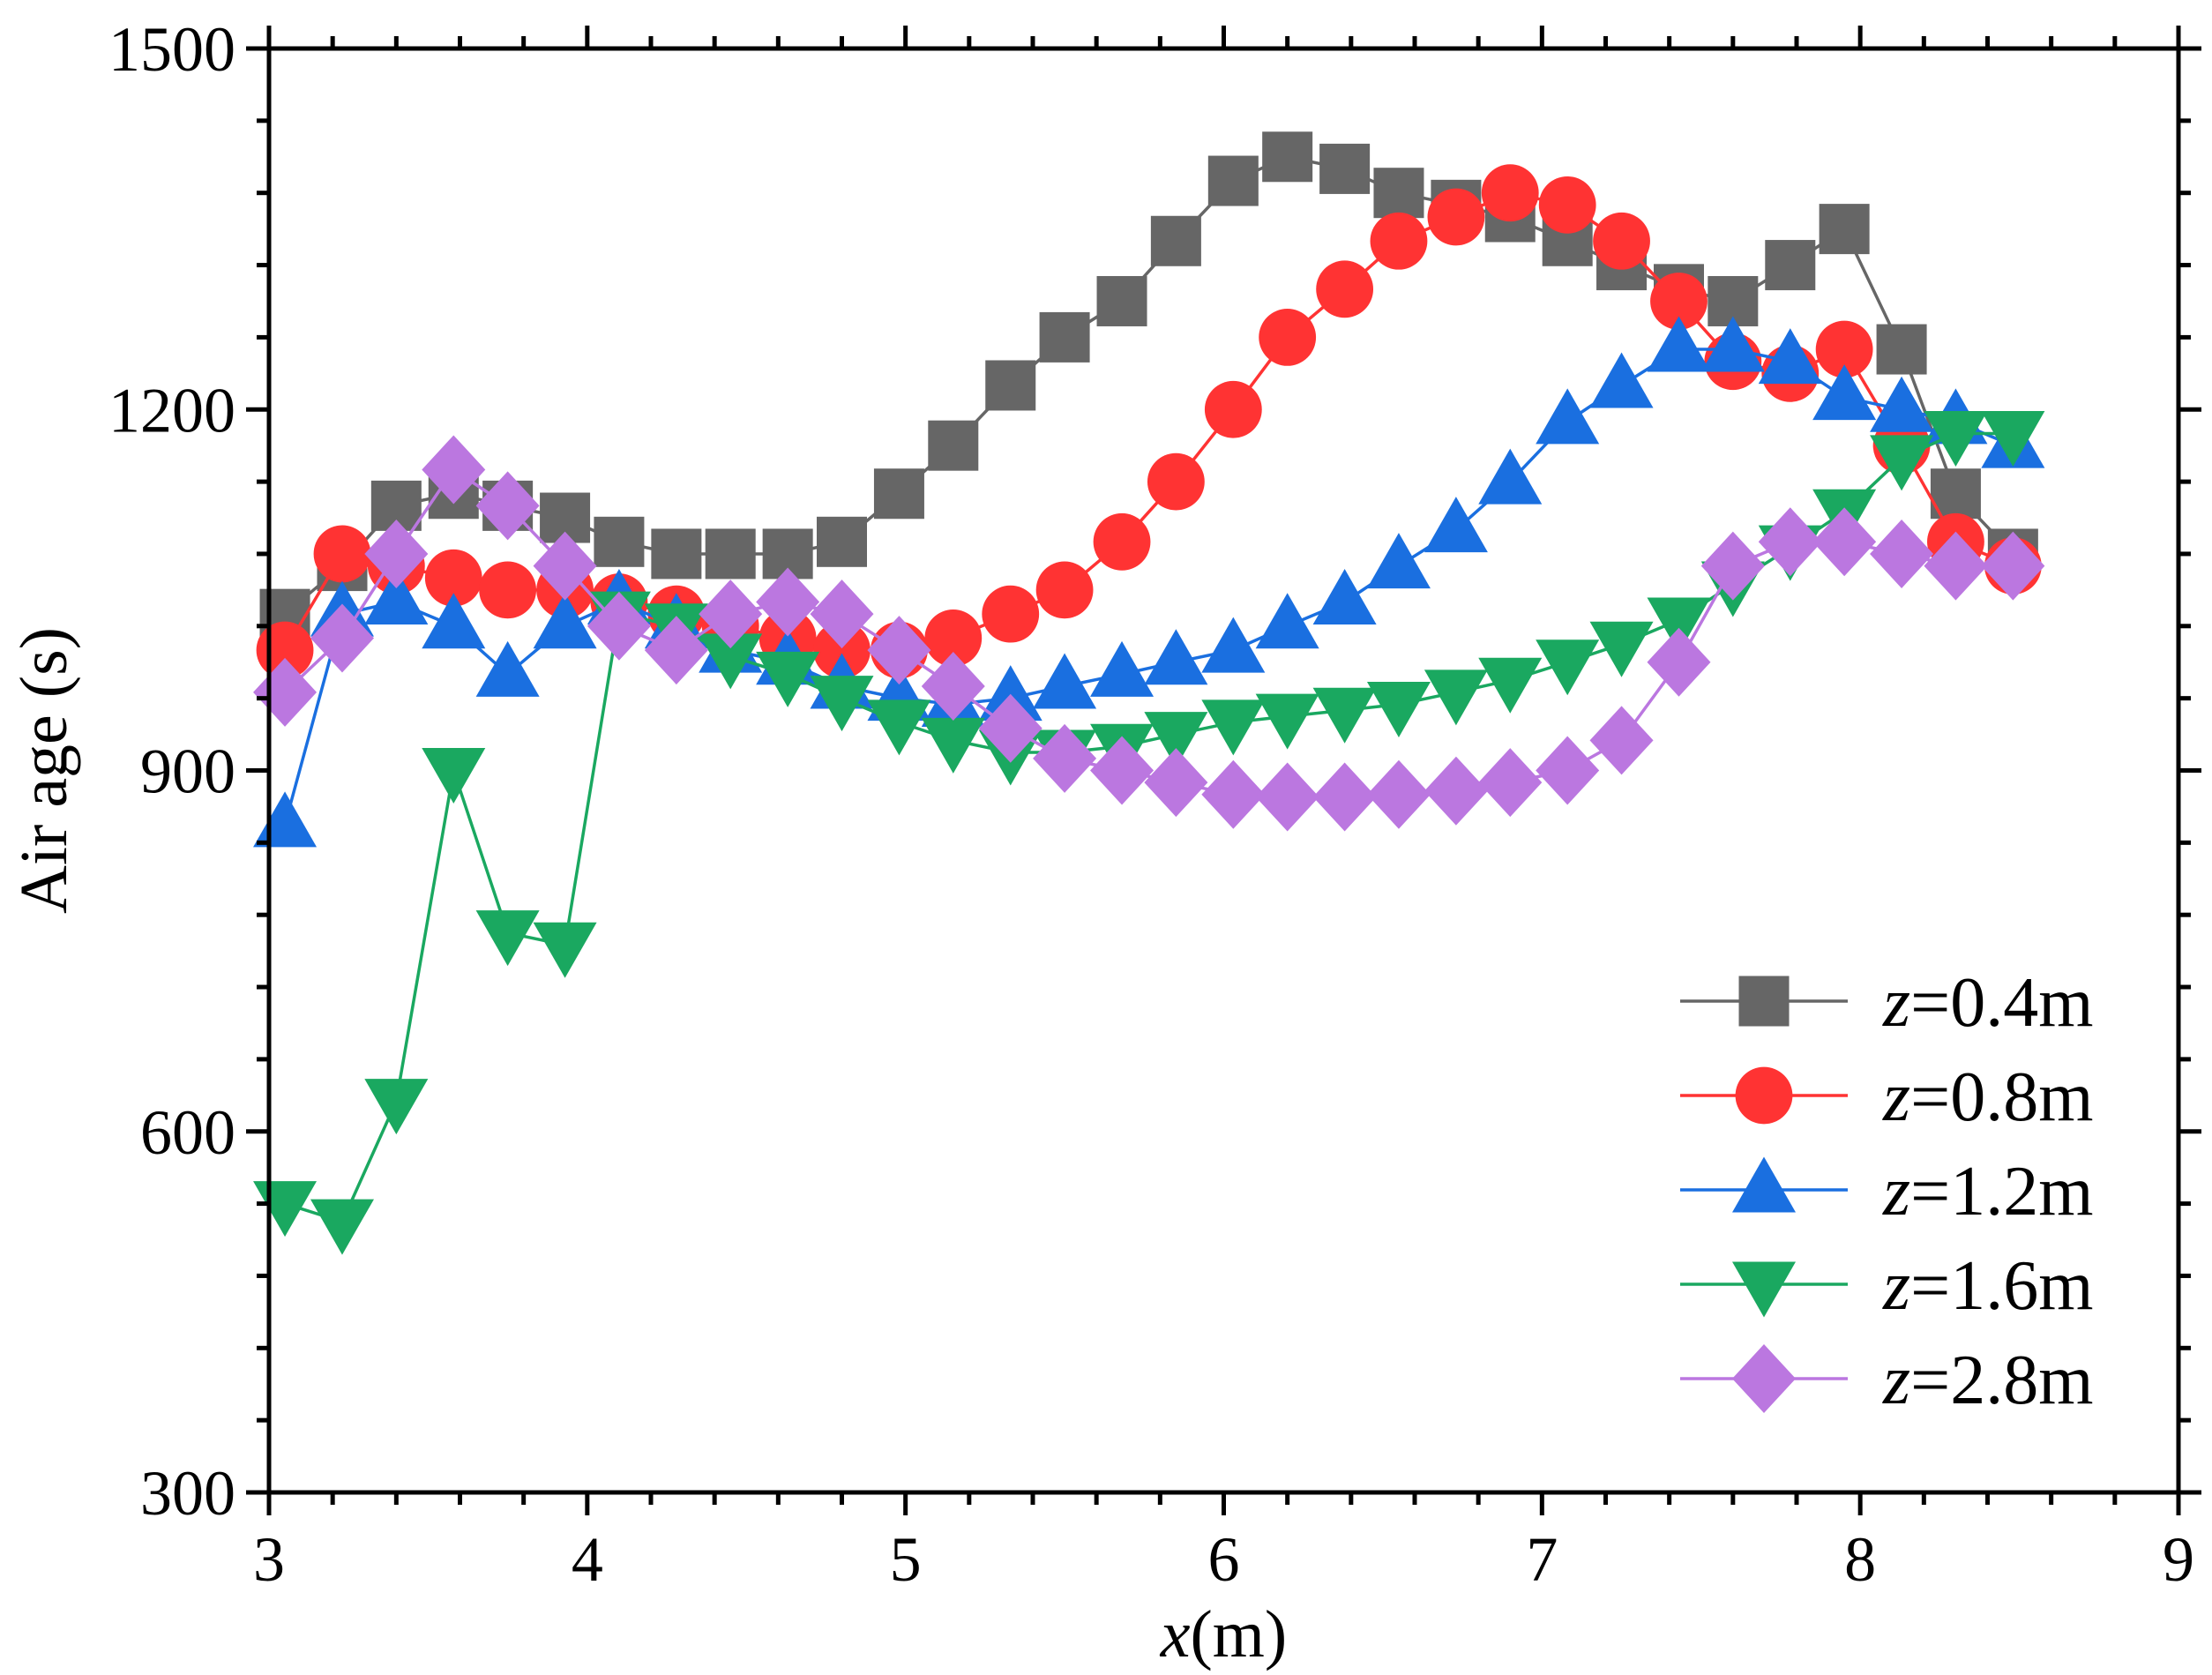  Describe the element at coordinates (187, 1132) in the screenshot. I see `y-tick-label: 600` at that location.